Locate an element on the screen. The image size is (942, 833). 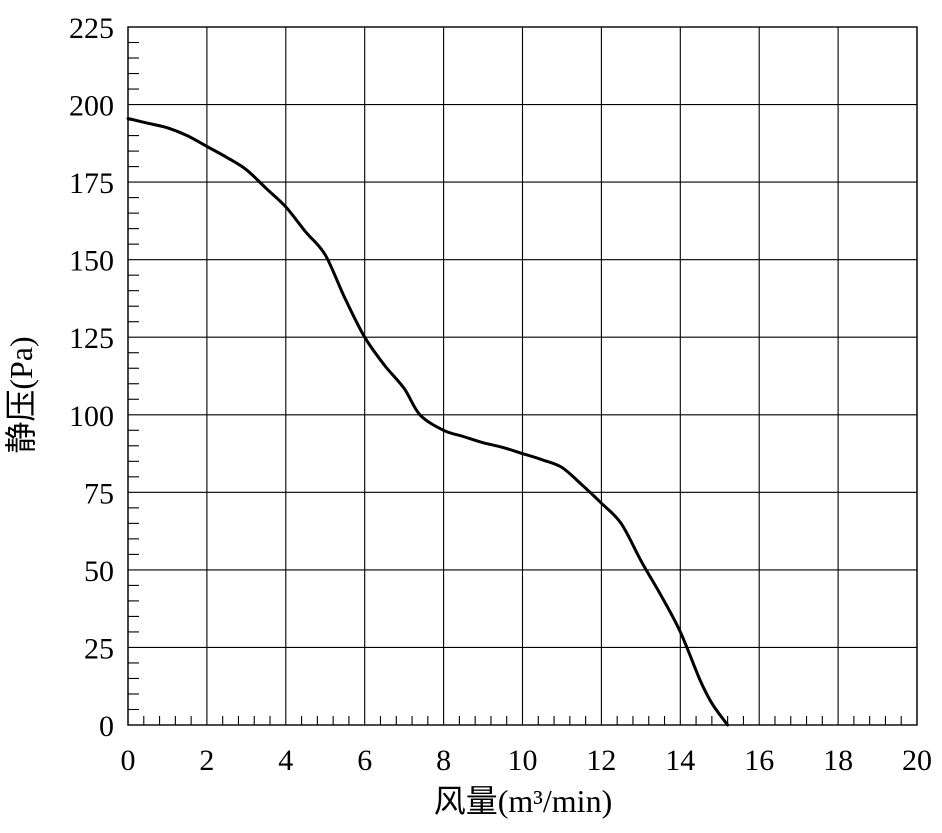
x-tick-label: 16 is located at coordinates (759, 760).